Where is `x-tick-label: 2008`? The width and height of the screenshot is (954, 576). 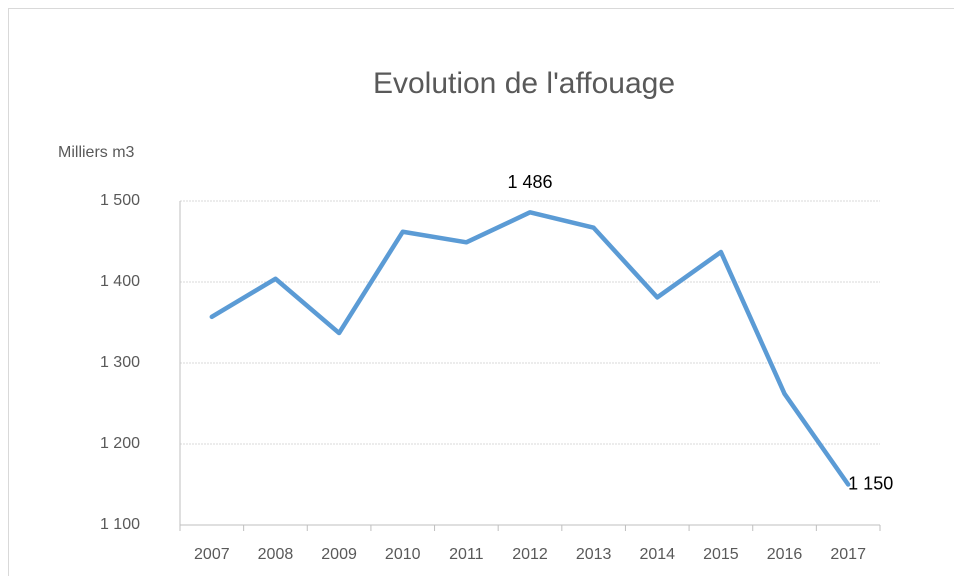 x-tick-label: 2008 is located at coordinates (276, 554).